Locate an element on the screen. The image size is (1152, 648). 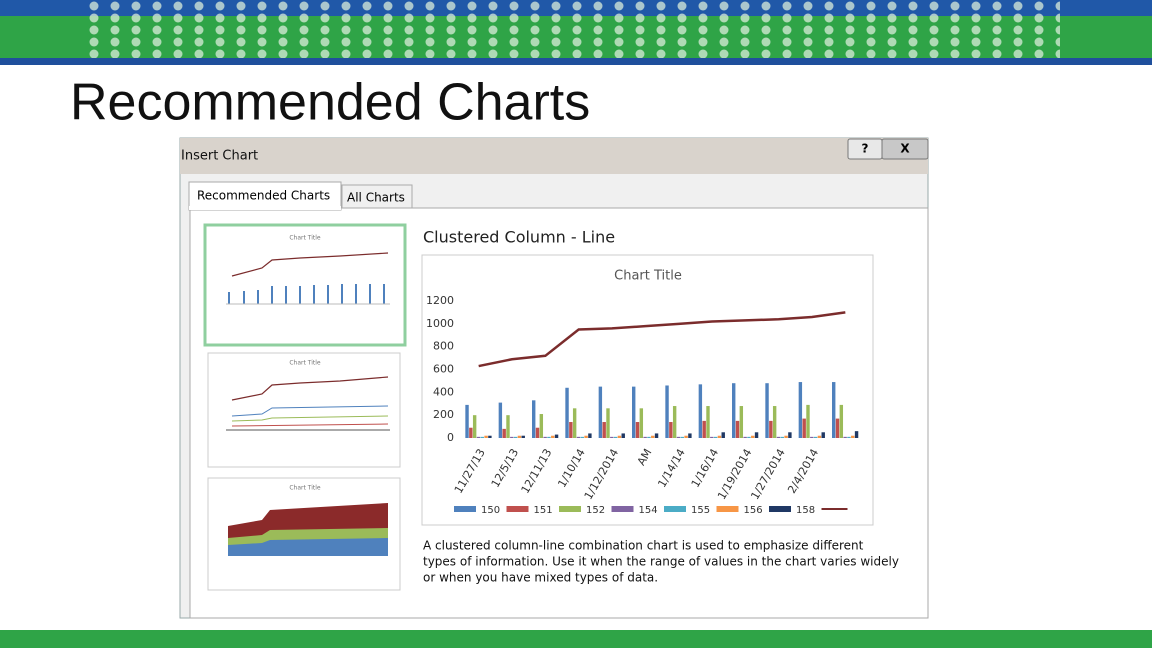
y-tick-label: 0 is located at coordinates (450, 437).